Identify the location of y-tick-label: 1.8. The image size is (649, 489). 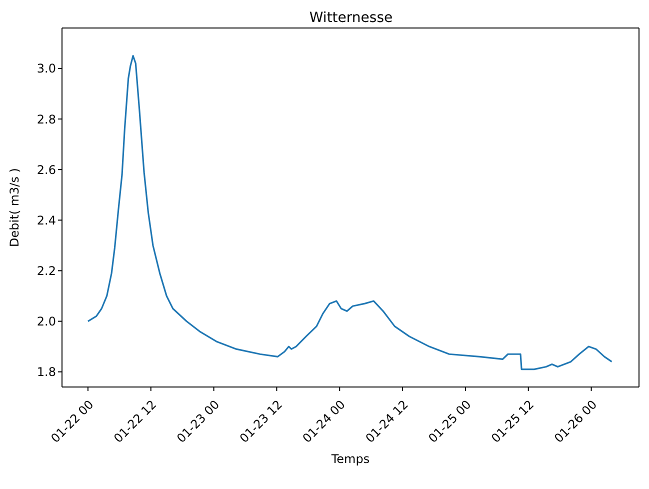
(46, 372).